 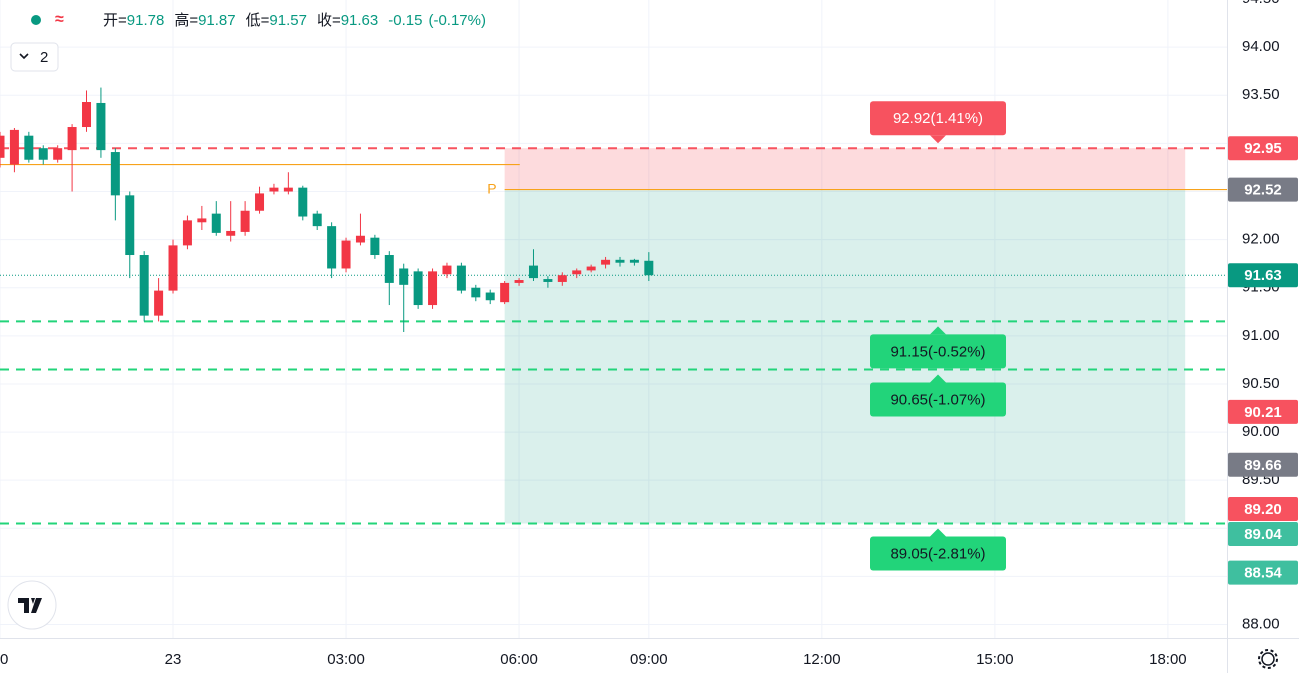 What do you see at coordinates (186, 20) in the screenshot?
I see `legend-label: 高=` at bounding box center [186, 20].